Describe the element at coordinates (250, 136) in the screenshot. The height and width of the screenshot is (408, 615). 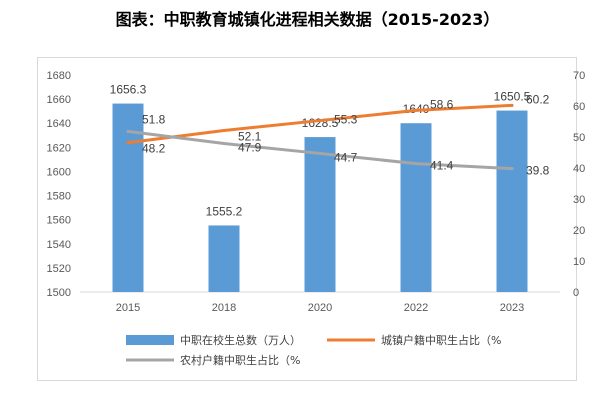
I see `line-data-label: 52.1` at that location.